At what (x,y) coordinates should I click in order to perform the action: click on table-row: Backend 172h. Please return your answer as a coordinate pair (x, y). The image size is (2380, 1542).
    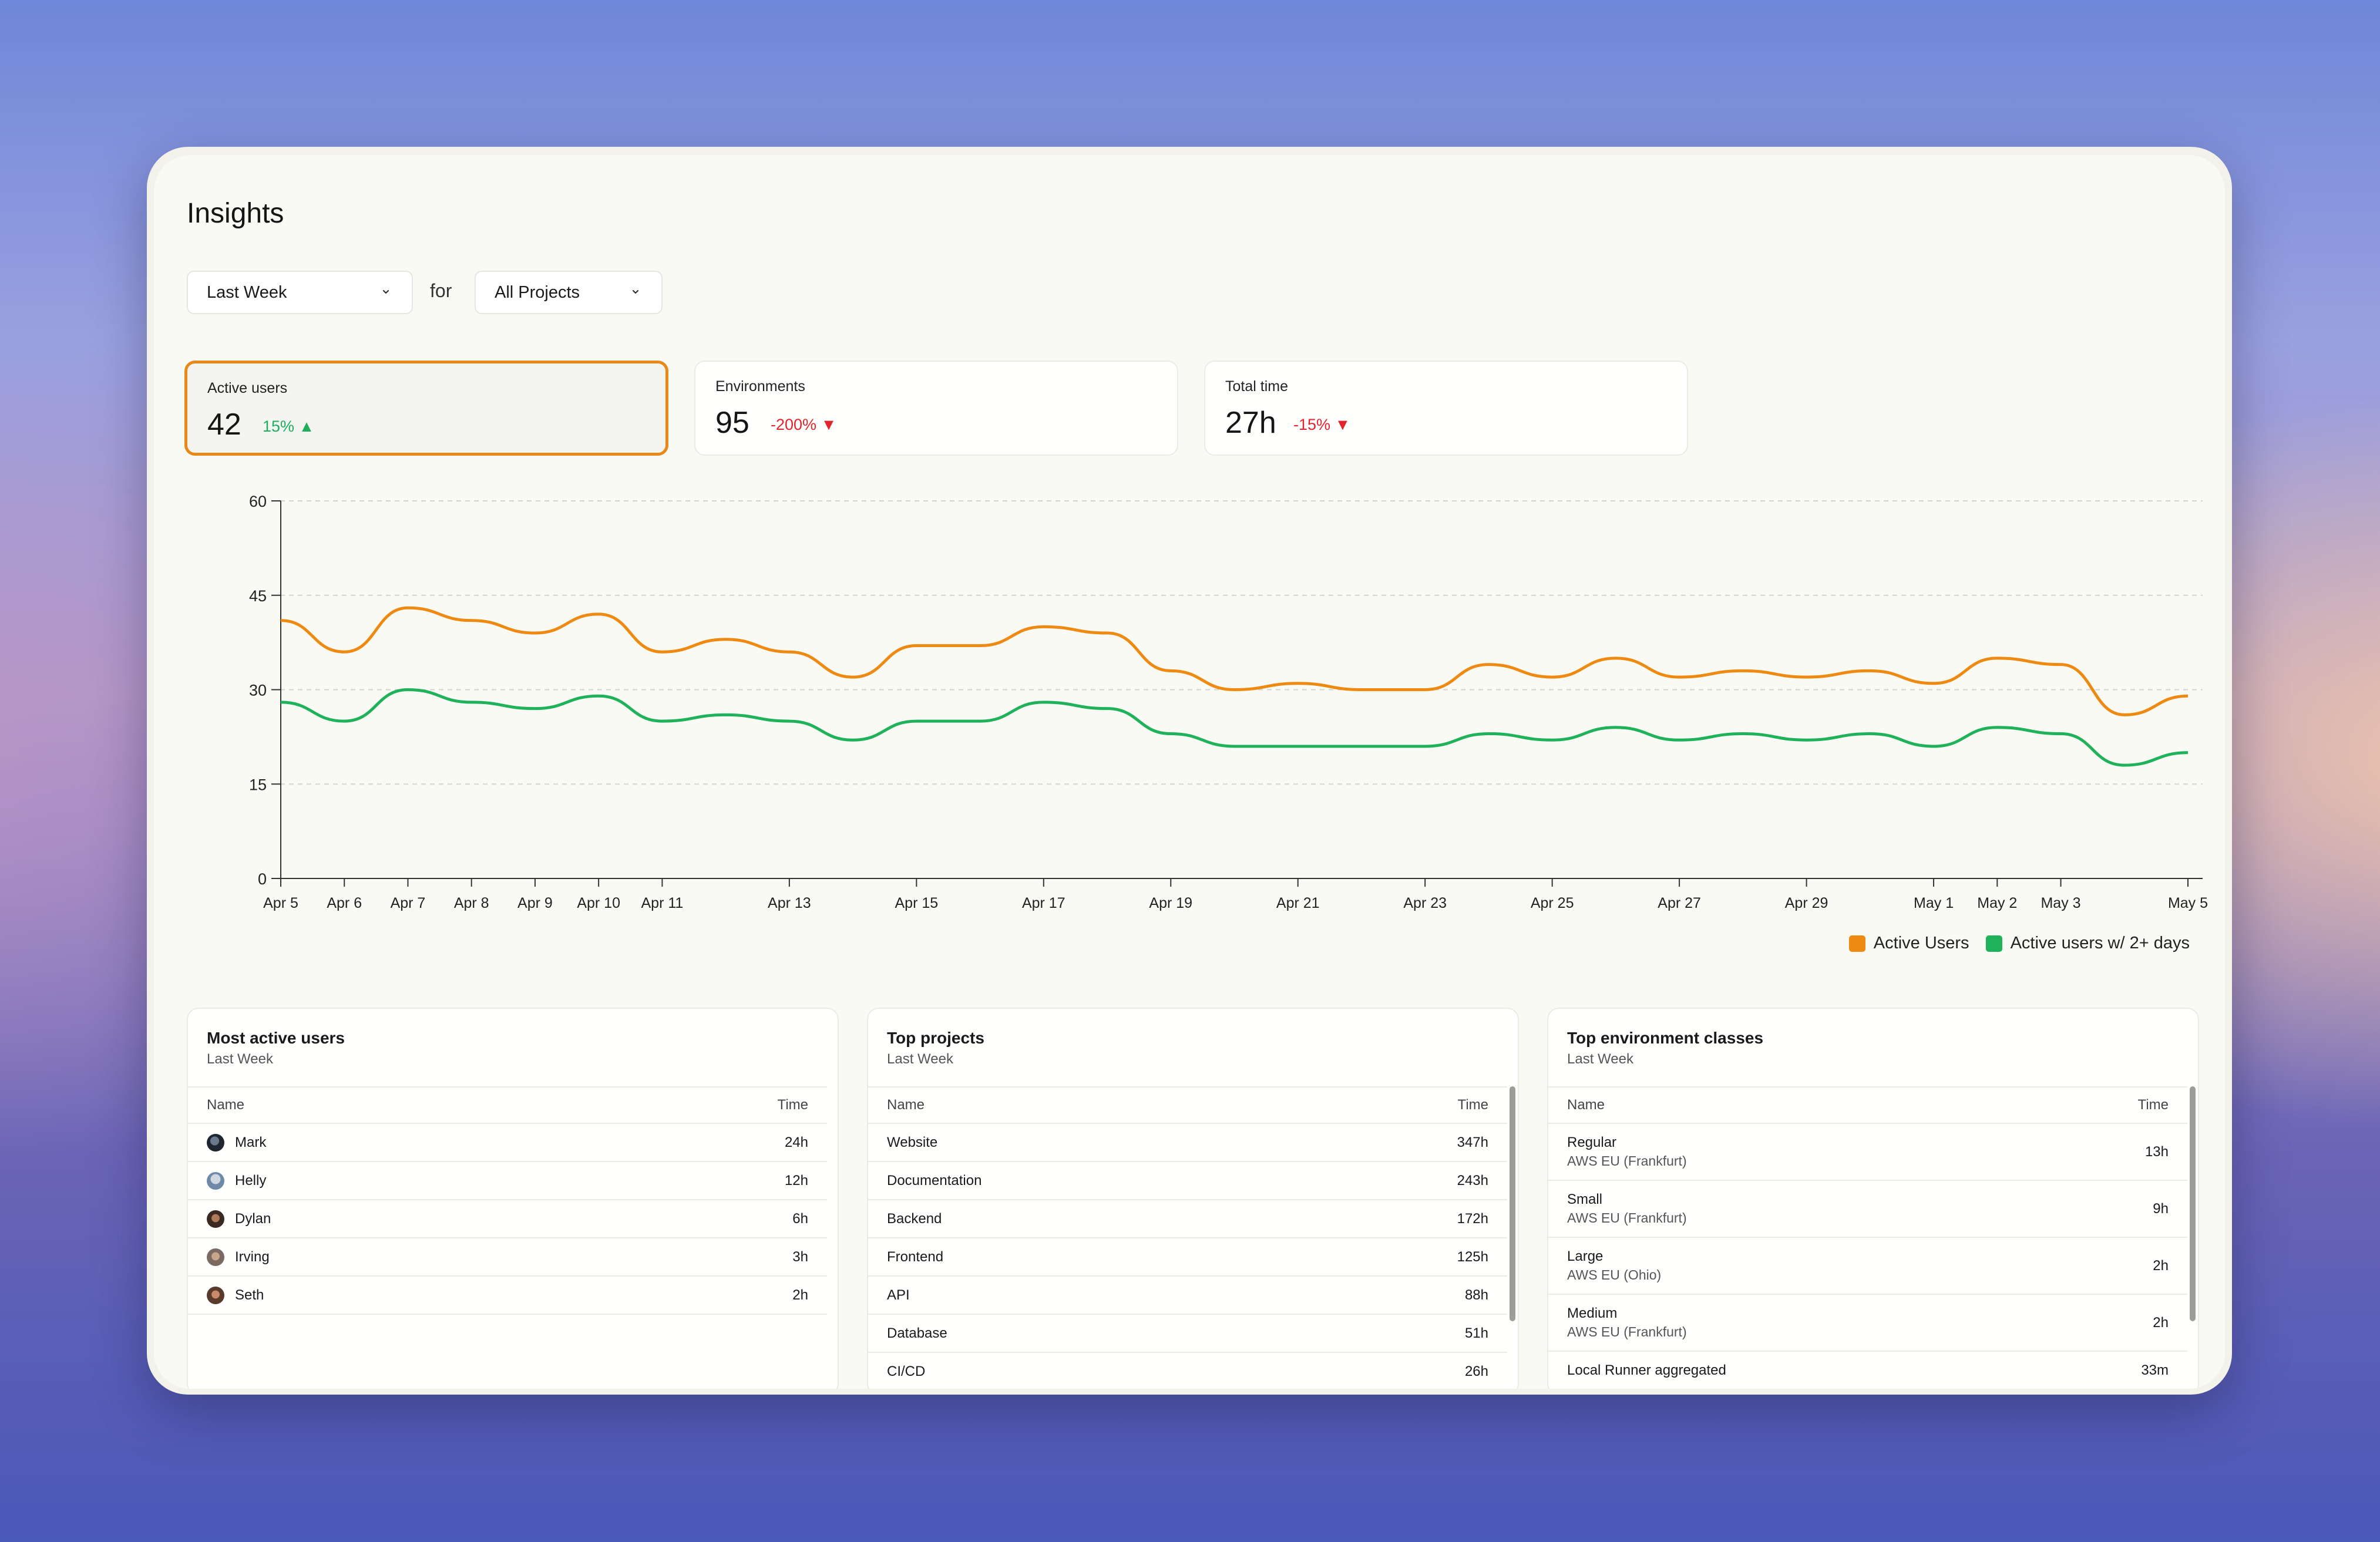
    Looking at the image, I should click on (1187, 1219).